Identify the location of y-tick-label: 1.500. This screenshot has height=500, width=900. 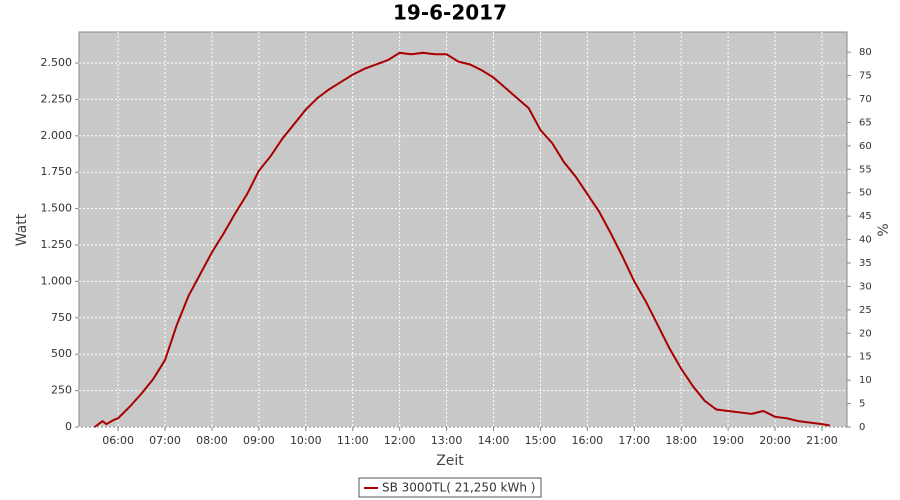
(57, 208).